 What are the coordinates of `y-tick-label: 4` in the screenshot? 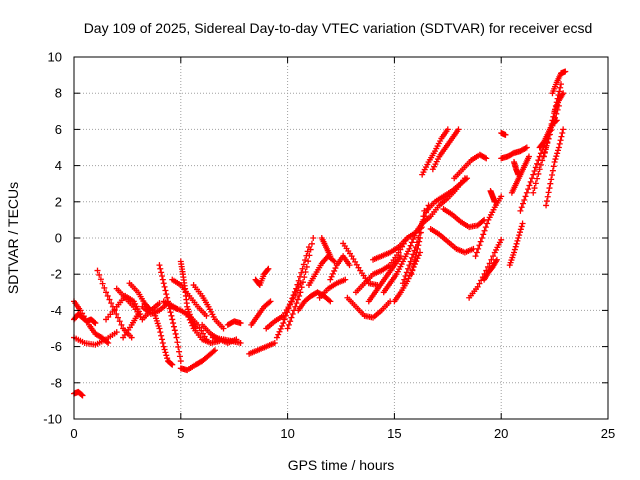 It's located at (58, 165).